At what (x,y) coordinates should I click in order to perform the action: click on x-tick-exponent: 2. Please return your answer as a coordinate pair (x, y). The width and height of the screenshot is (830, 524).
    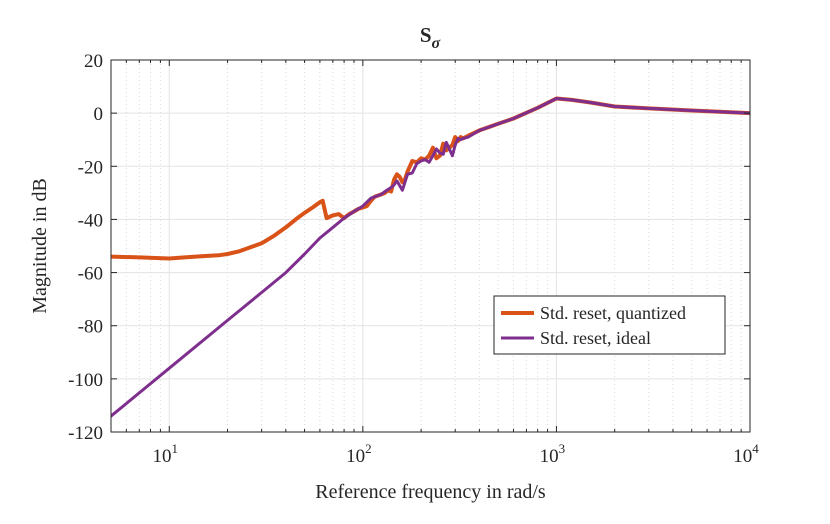
    Looking at the image, I should click on (368, 448).